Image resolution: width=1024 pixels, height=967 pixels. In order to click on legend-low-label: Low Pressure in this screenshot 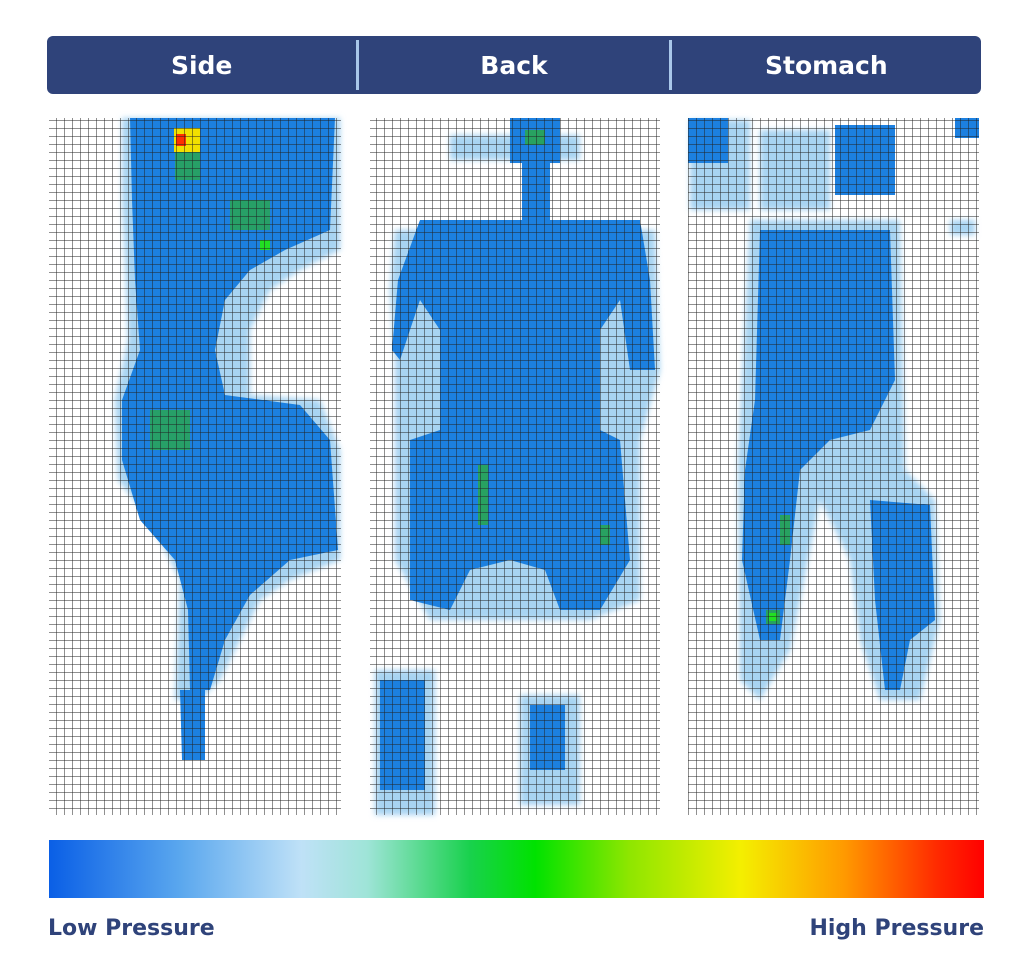, I will do `click(131, 928)`.